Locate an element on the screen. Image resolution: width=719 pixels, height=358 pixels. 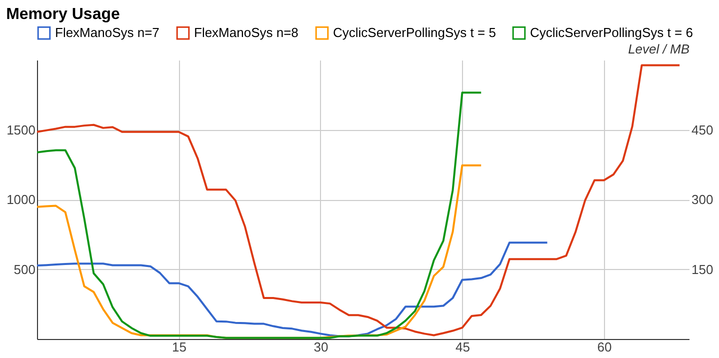
x-tick-label: 15 is located at coordinates (179, 347).